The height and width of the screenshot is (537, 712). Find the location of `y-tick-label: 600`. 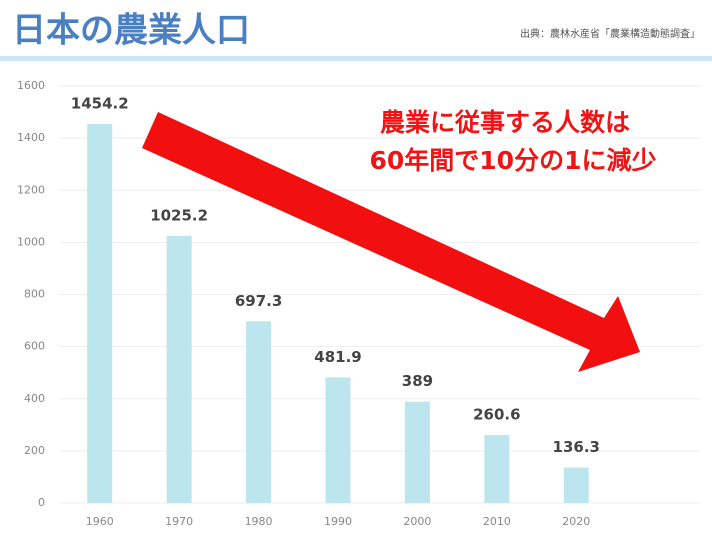

y-tick-label: 600 is located at coordinates (34, 346).